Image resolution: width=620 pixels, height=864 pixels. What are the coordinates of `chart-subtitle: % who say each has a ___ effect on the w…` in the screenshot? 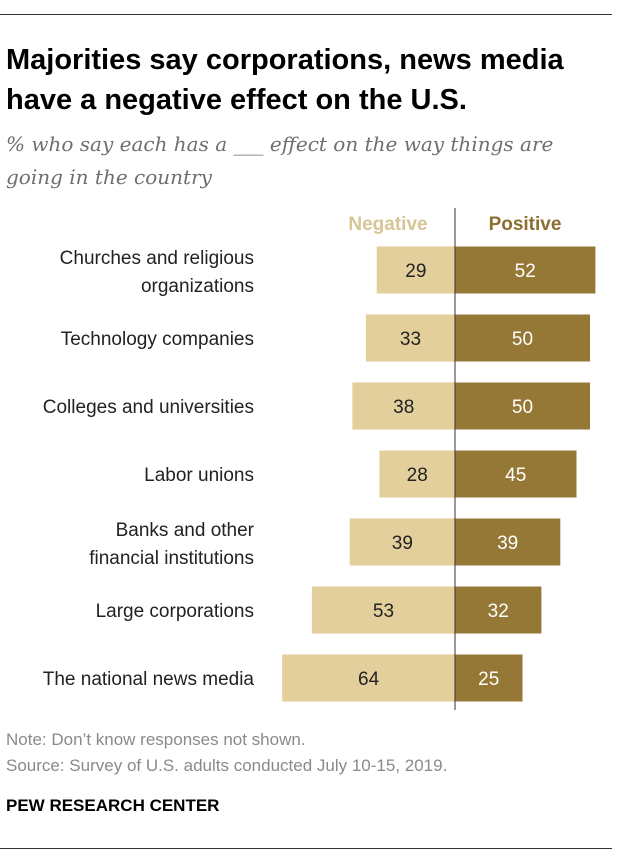 It's located at (280, 160).